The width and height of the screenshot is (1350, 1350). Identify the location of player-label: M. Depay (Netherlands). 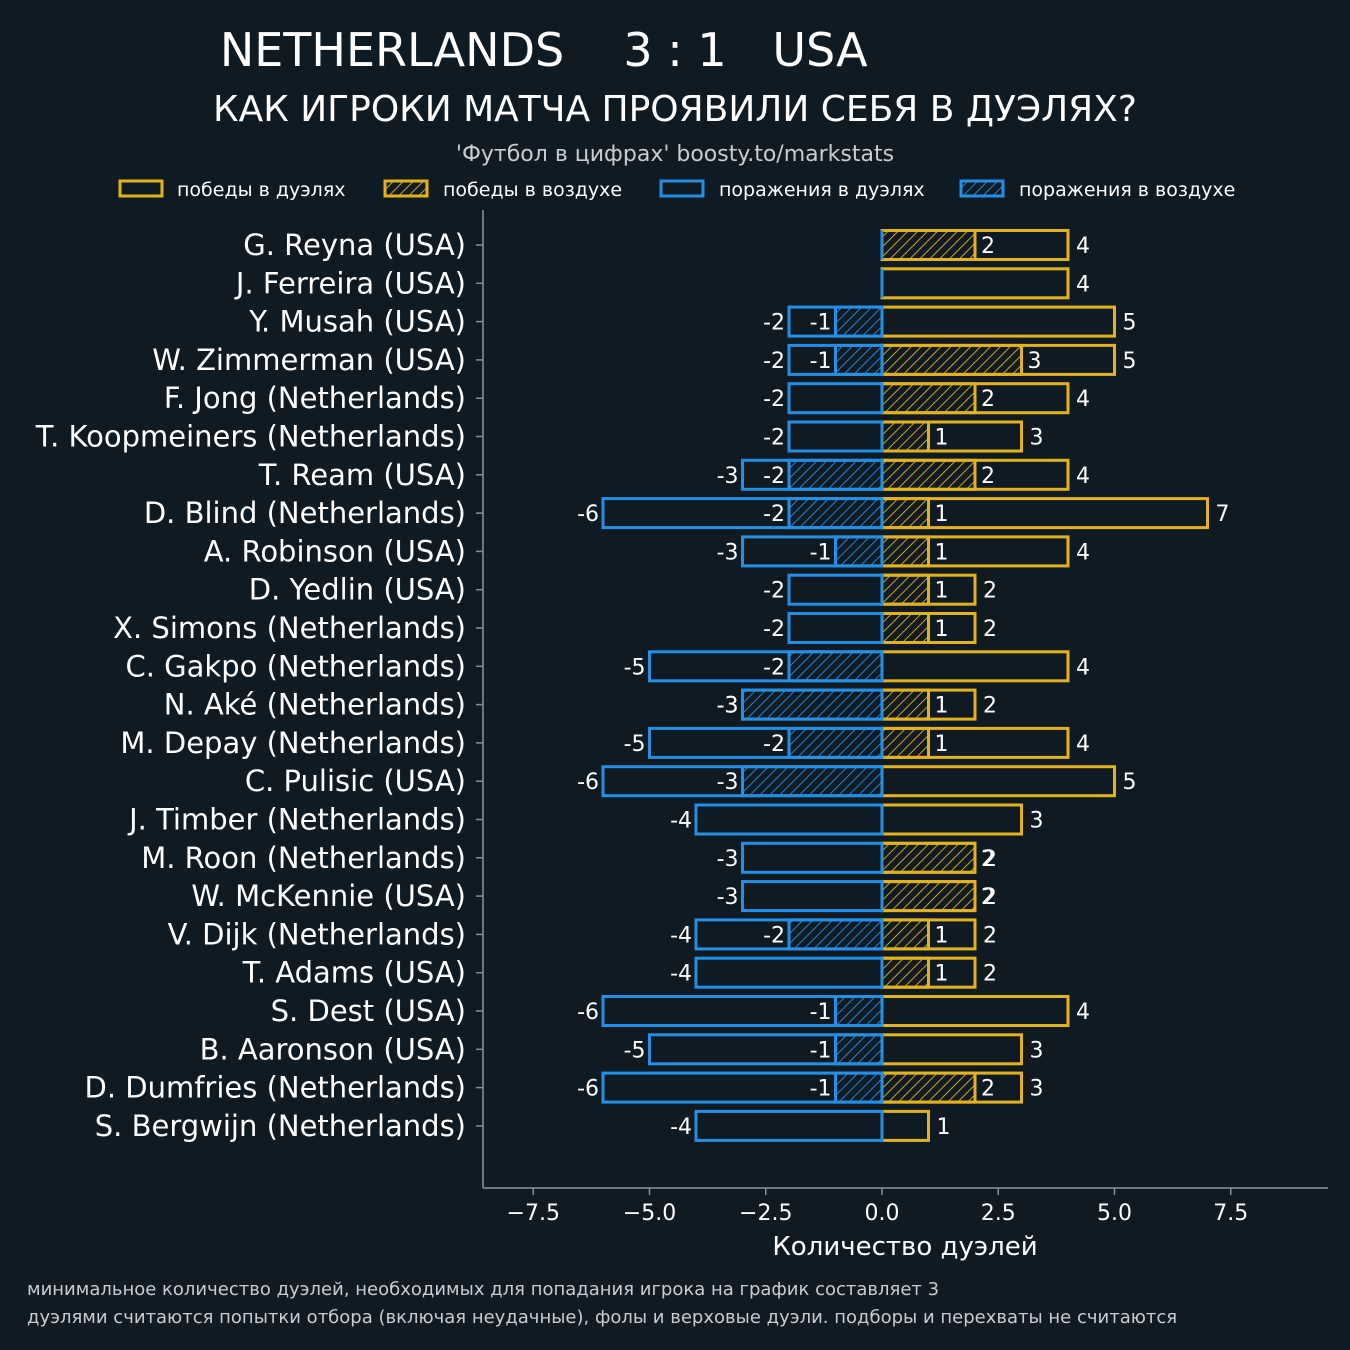
(293, 743).